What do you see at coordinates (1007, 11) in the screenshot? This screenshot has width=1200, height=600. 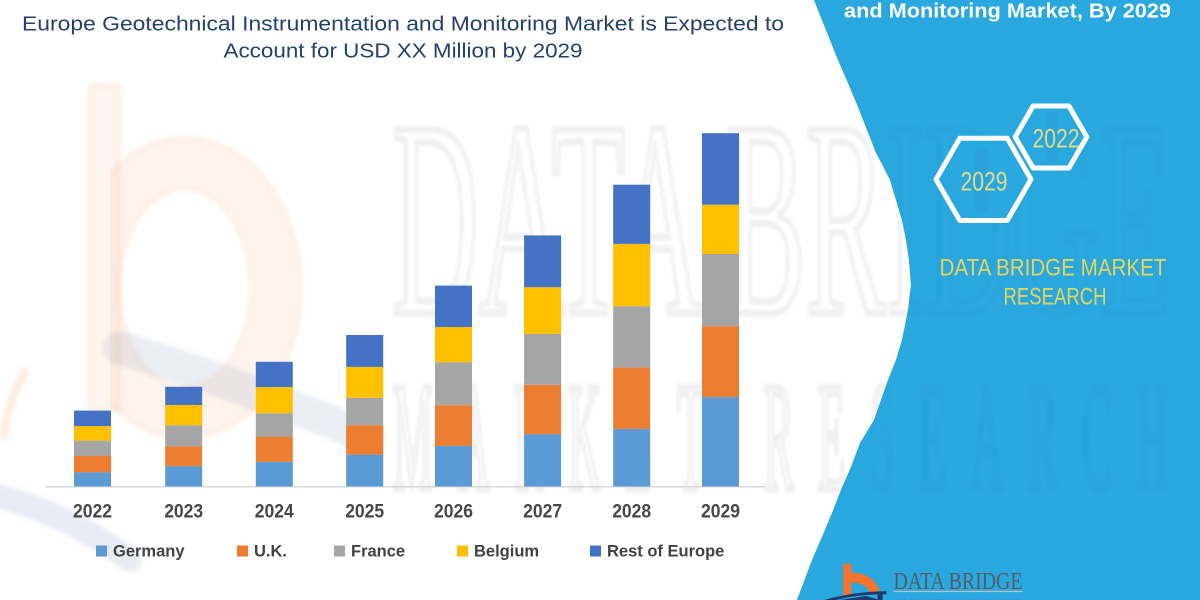 I see `svg-text: and Monitoring Market, By 2029` at bounding box center [1007, 11].